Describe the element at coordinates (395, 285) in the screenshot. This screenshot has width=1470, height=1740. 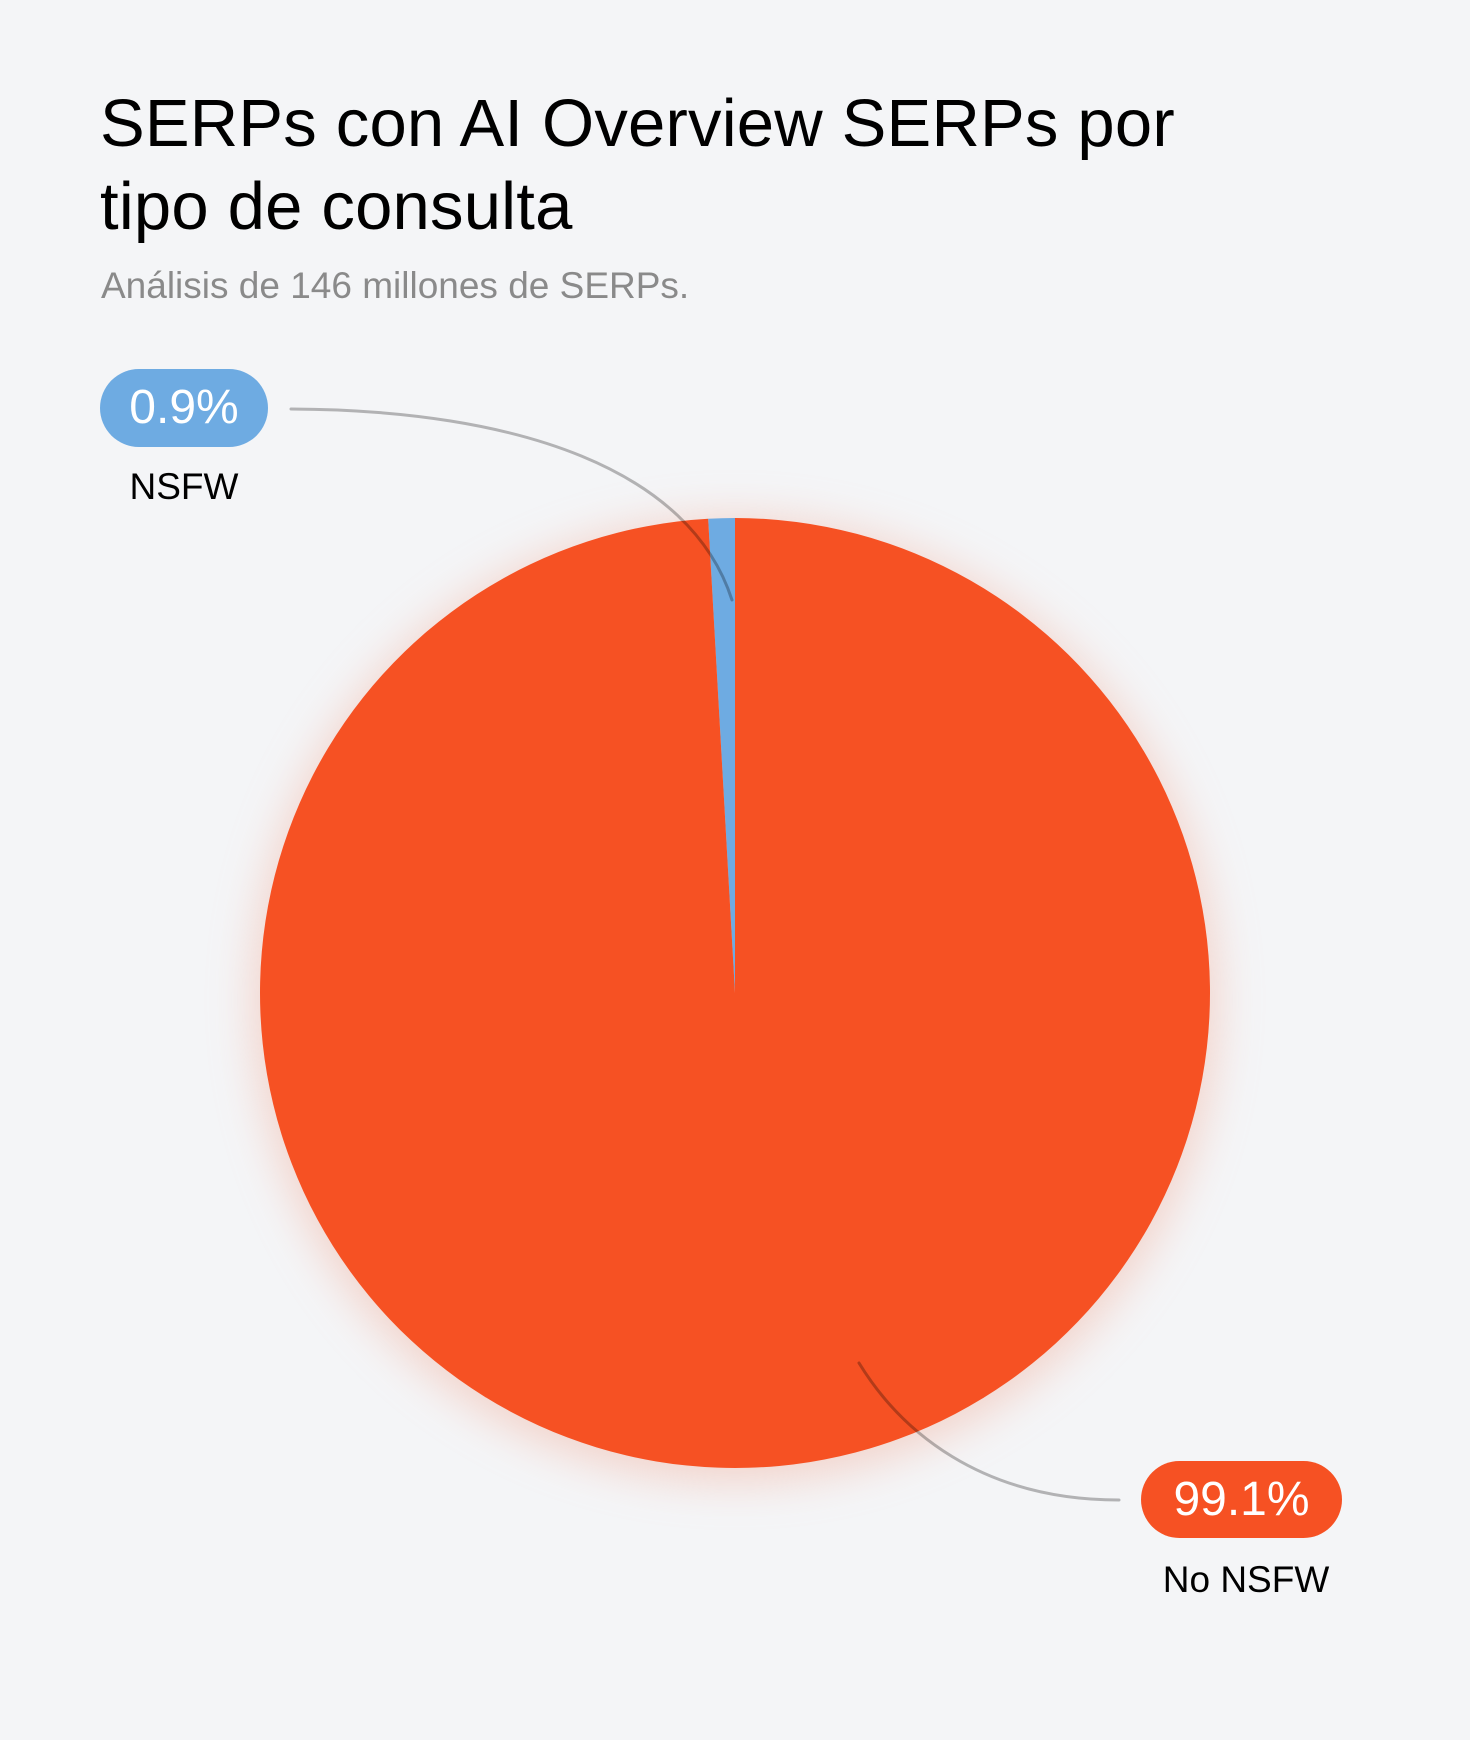
I see `chart-subtitle: Análisis de 146 millones de SERPs.` at that location.